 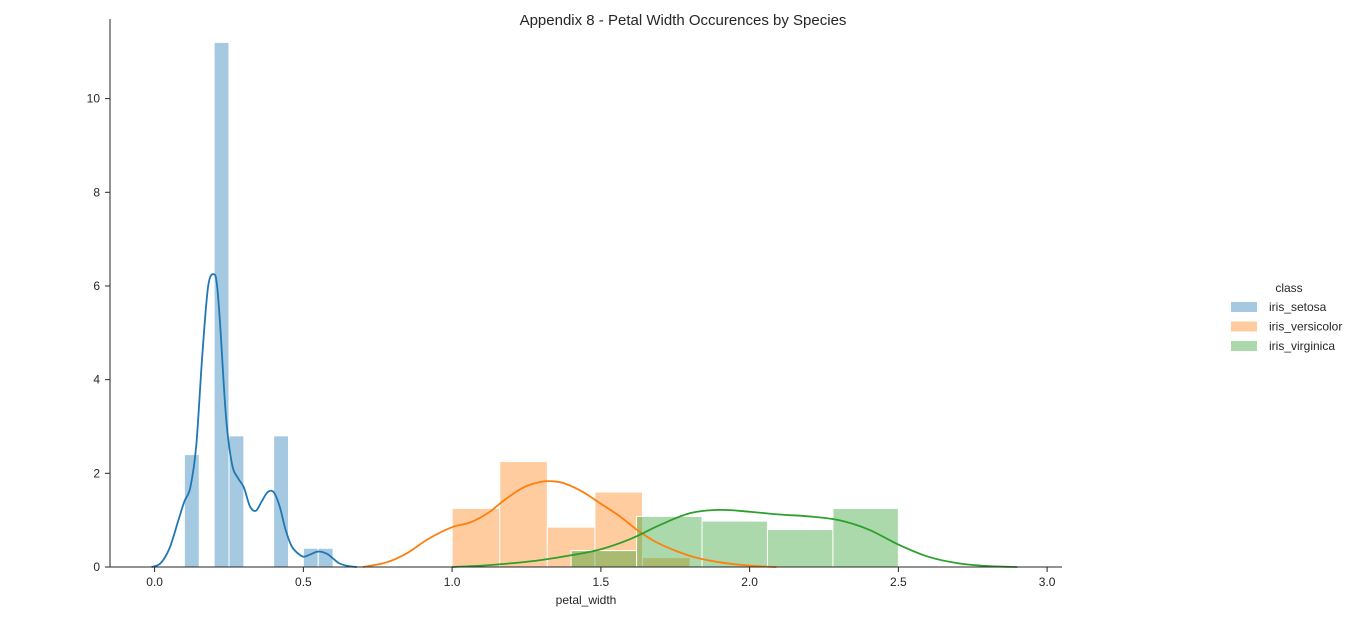 I want to click on legend-label-iris_virginica: iris_virginica, so click(x=1302, y=346).